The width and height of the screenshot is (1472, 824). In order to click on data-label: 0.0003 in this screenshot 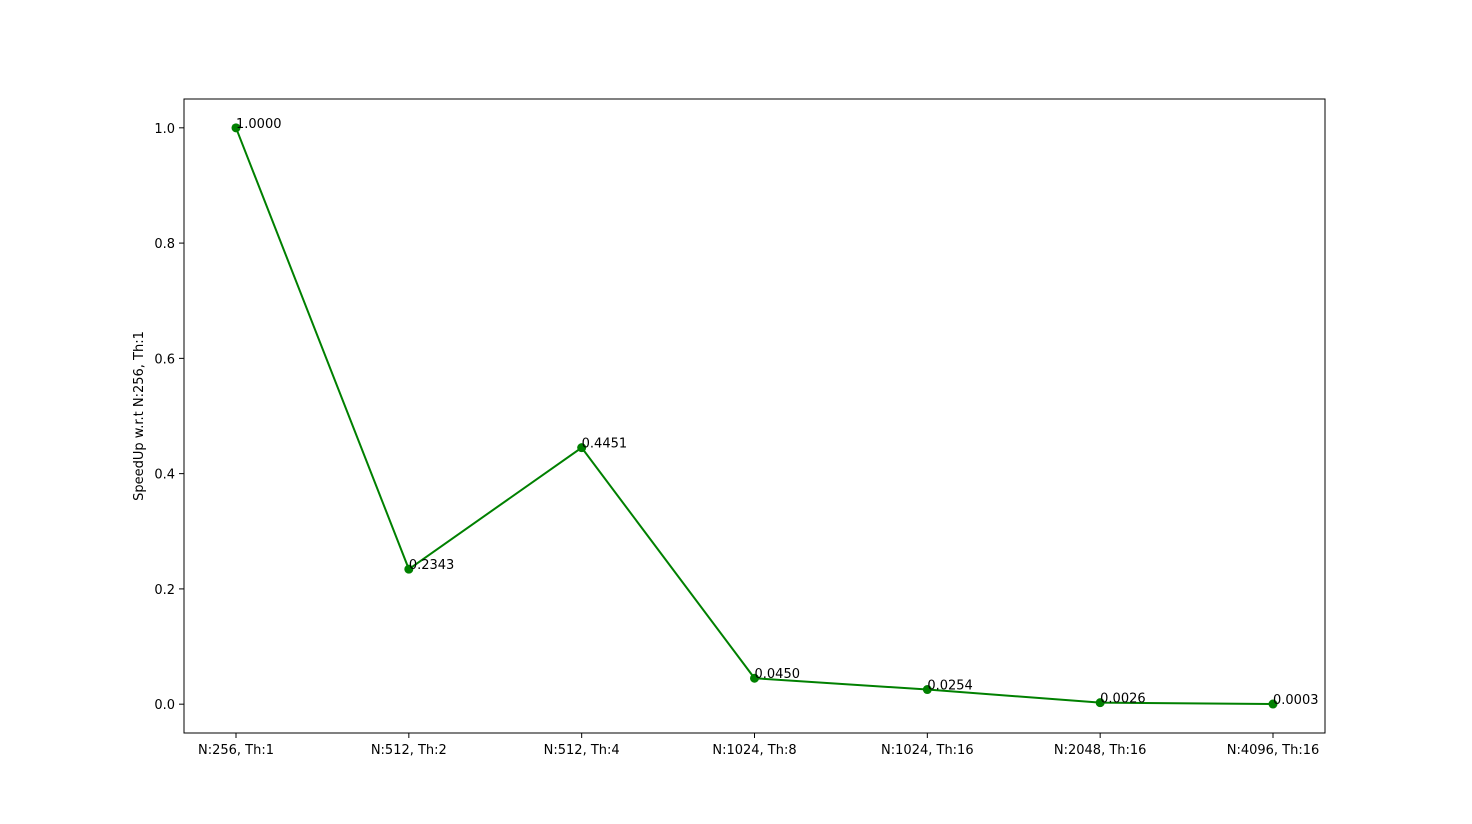, I will do `click(1296, 700)`.